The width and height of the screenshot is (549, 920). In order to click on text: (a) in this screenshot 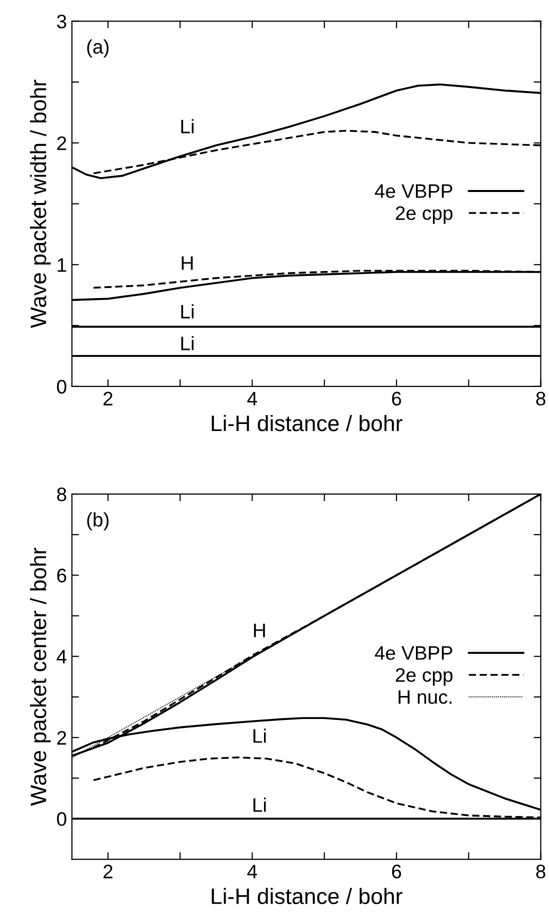, I will do `click(98, 48)`.